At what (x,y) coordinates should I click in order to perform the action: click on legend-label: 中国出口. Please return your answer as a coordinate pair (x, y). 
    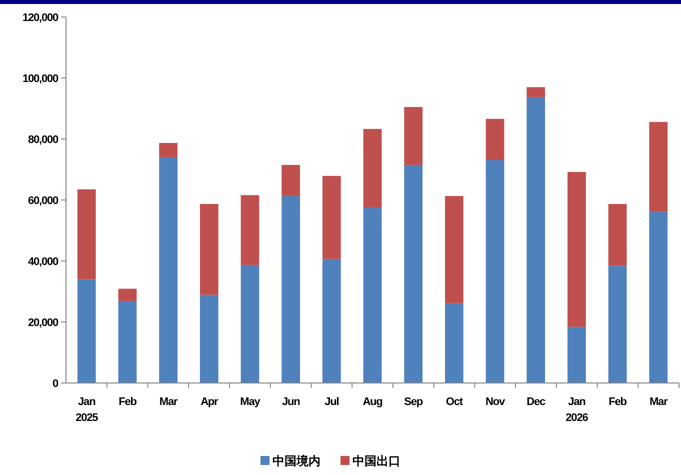
    Looking at the image, I should click on (376, 461).